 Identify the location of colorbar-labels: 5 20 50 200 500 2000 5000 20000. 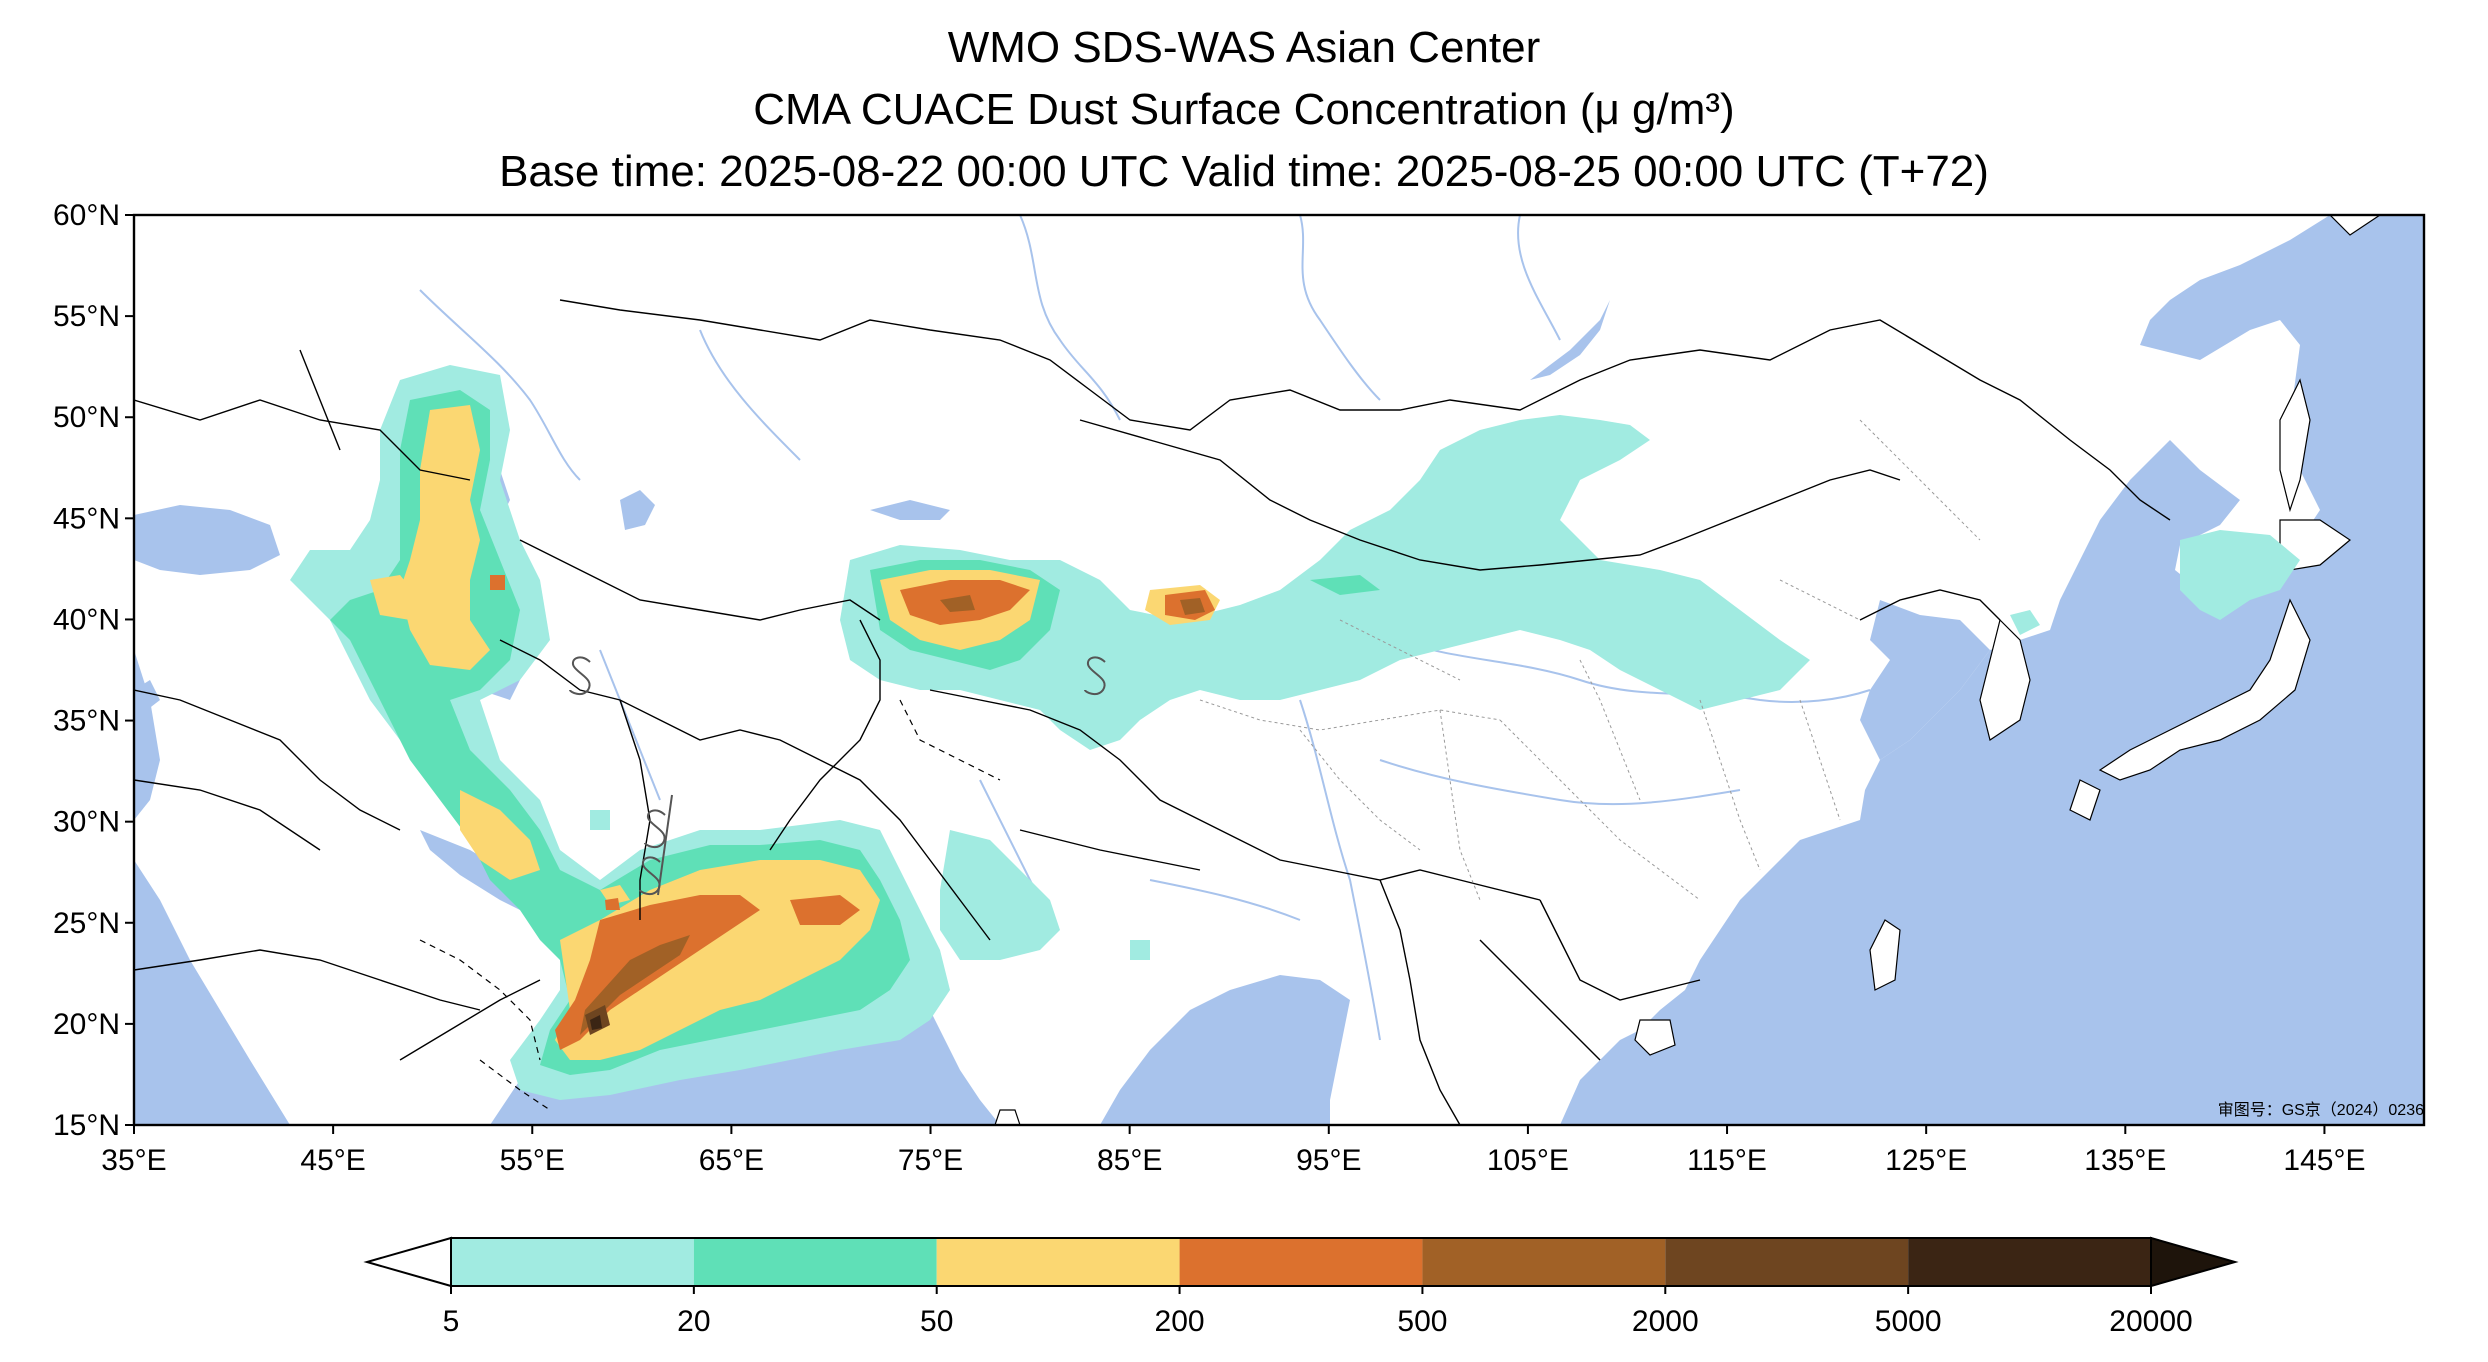
(1318, 1312).